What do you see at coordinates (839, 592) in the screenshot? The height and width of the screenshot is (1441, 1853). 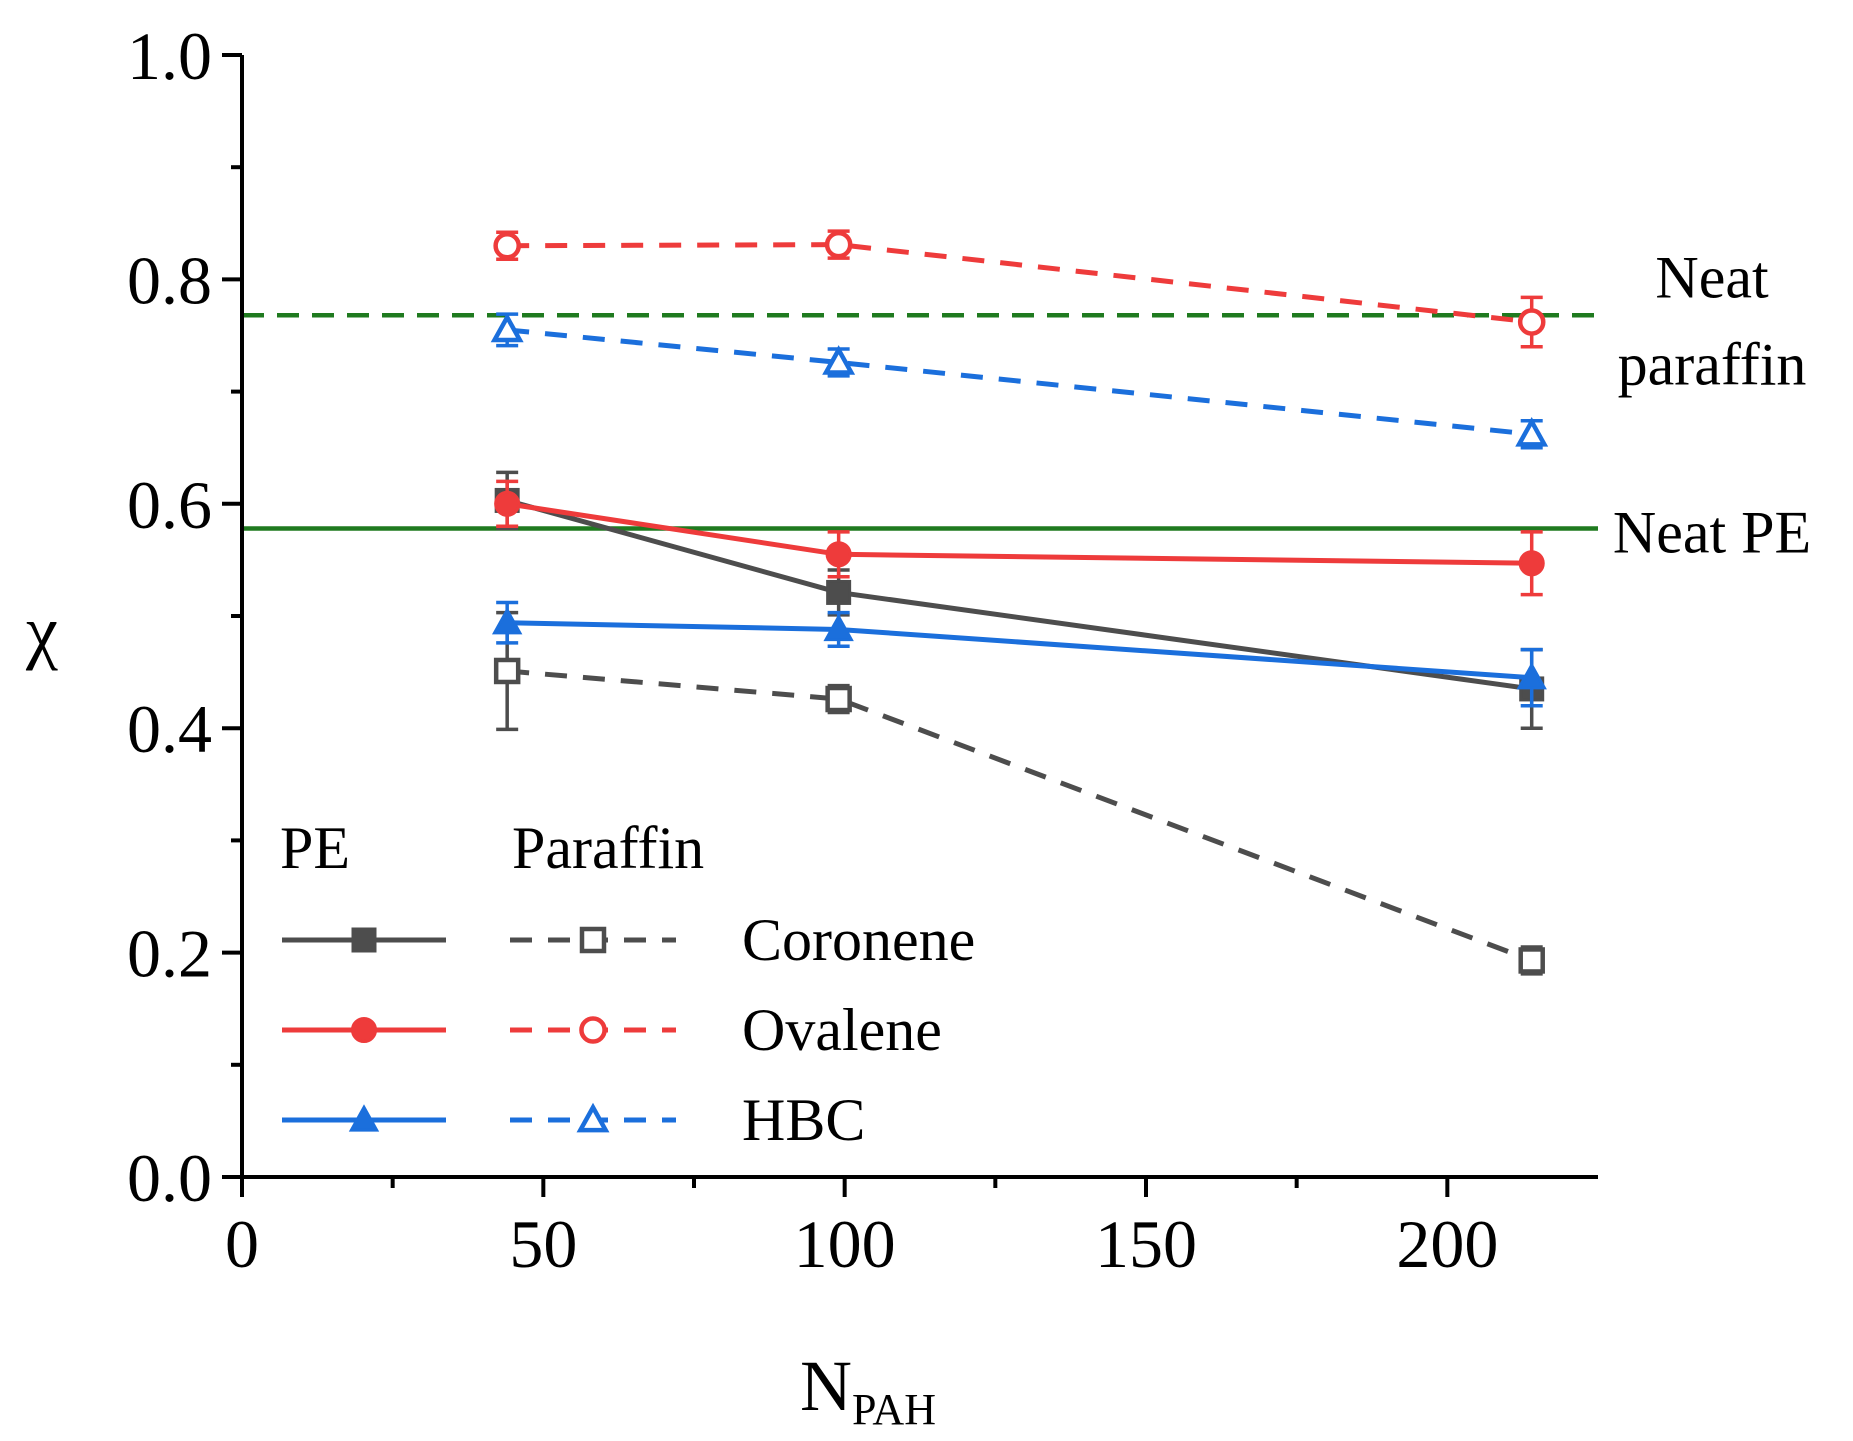 I see `data-point-pe-coronene` at bounding box center [839, 592].